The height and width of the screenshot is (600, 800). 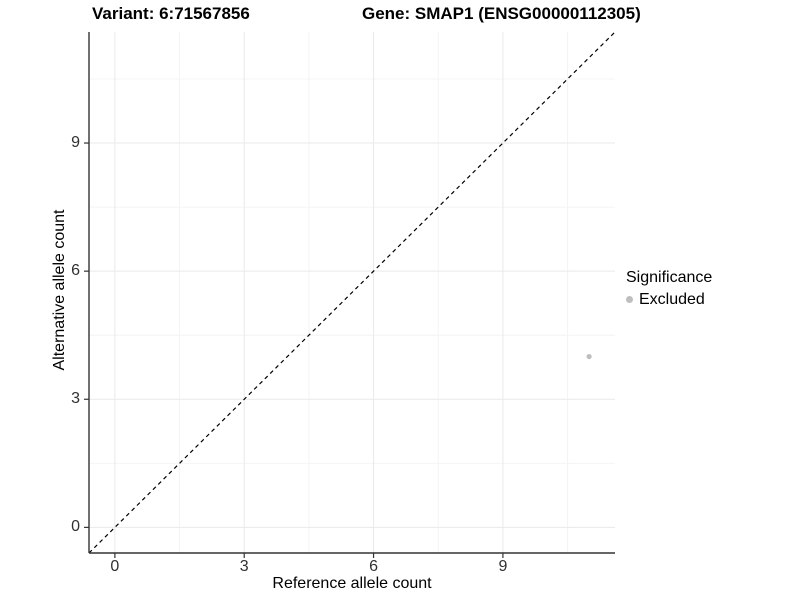 I want to click on x-tick-label: 3, so click(x=244, y=566).